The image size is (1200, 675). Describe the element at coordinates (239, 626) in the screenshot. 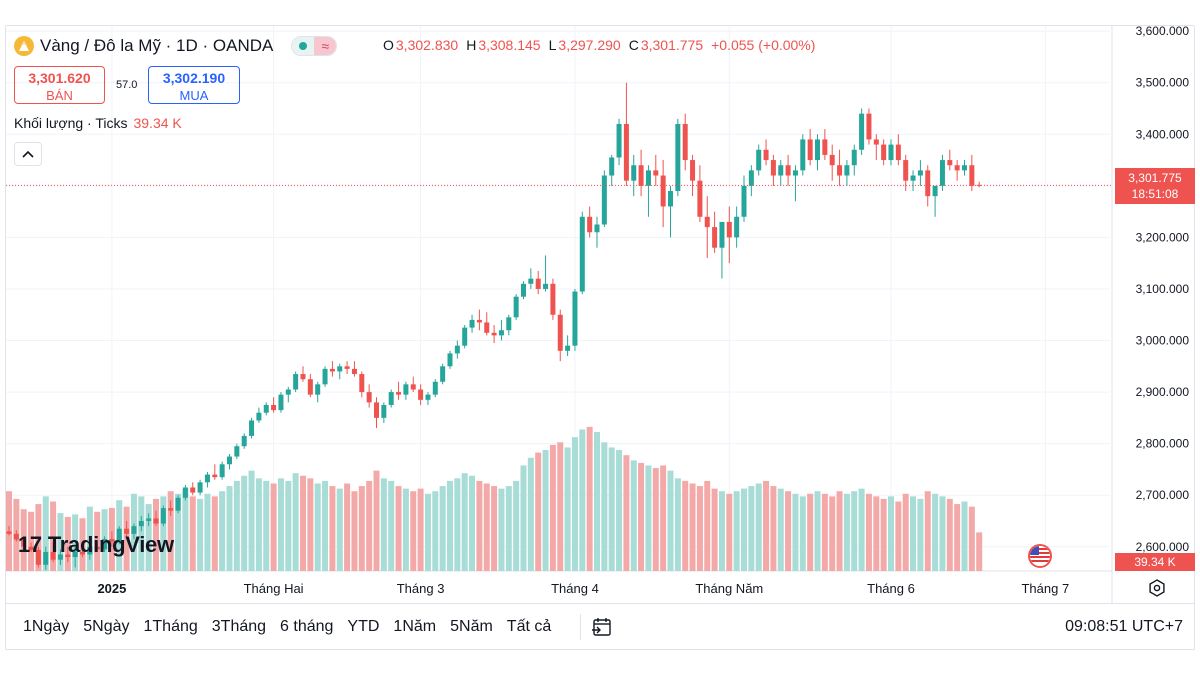

I see `range-button: 3Tháng` at that location.